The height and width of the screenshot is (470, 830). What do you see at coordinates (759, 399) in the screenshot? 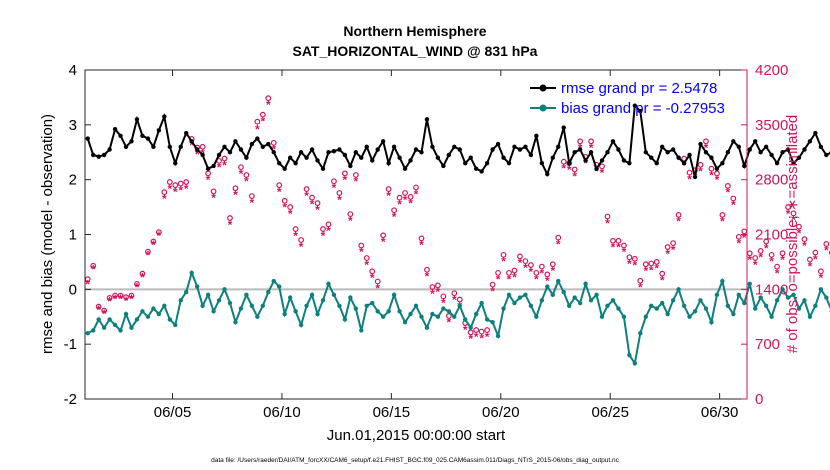
I see `y-right-tick-label: 0` at bounding box center [759, 399].